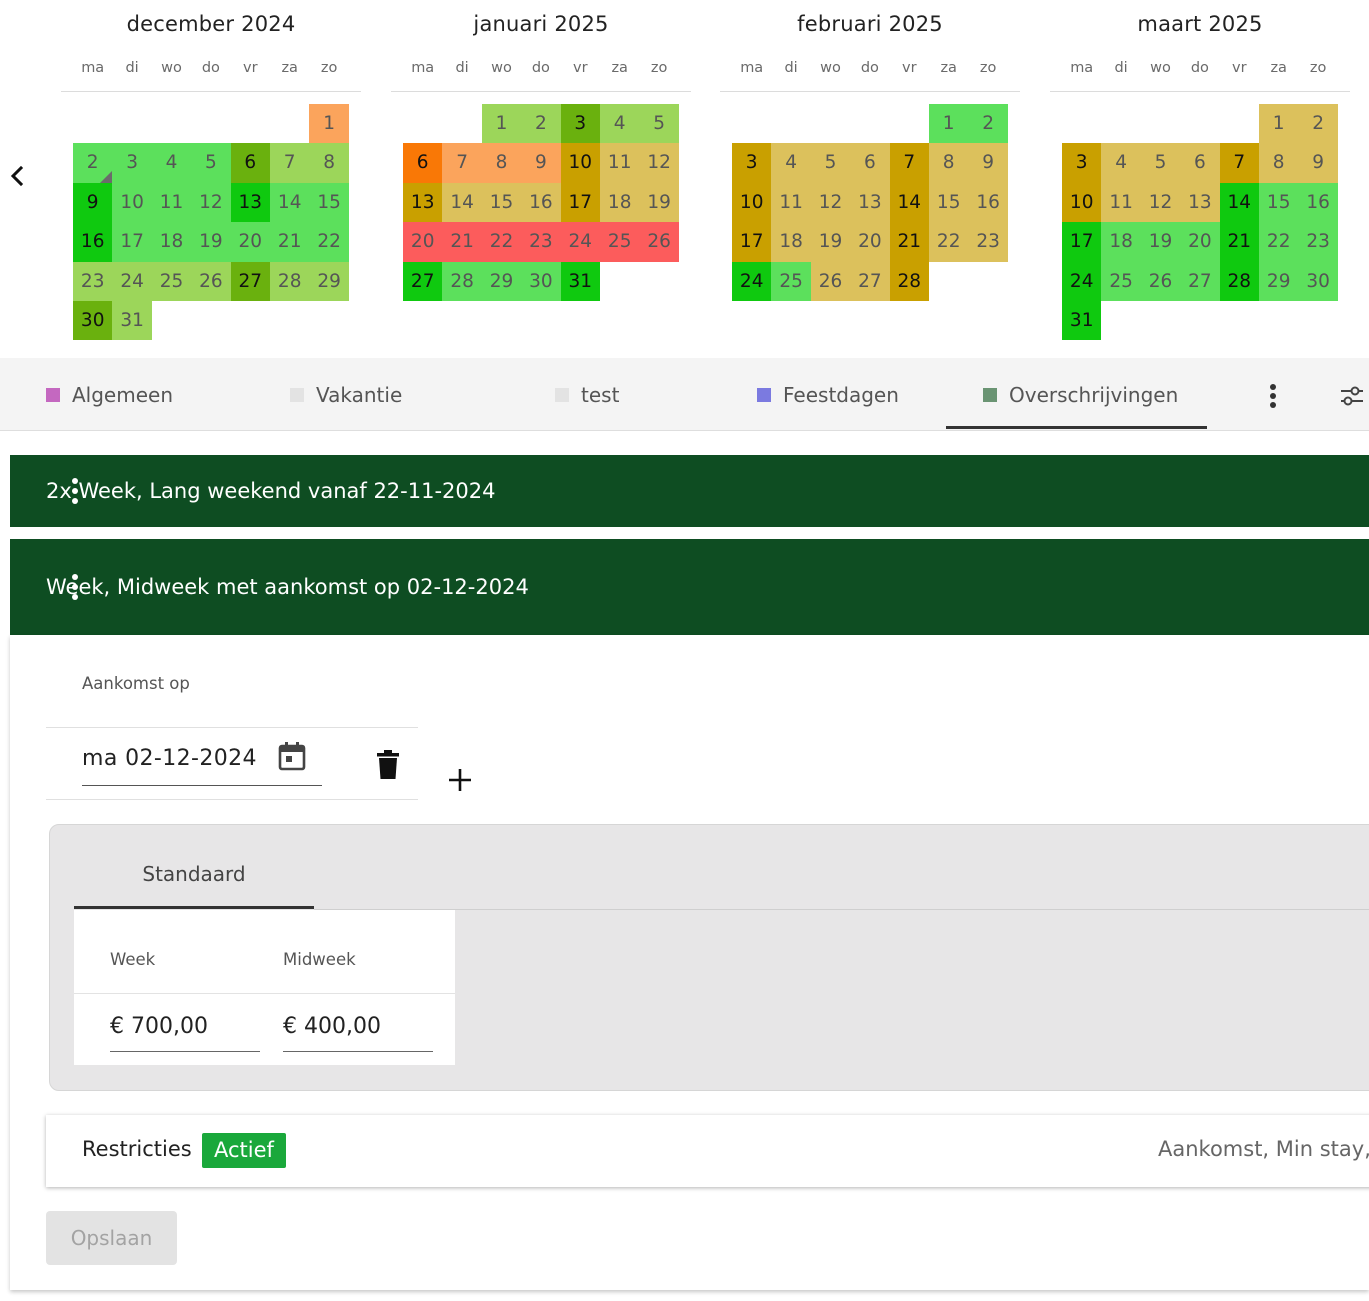 This screenshot has width=1369, height=1301. What do you see at coordinates (109, 394) in the screenshot?
I see `tab-algemeen: Algemeen` at bounding box center [109, 394].